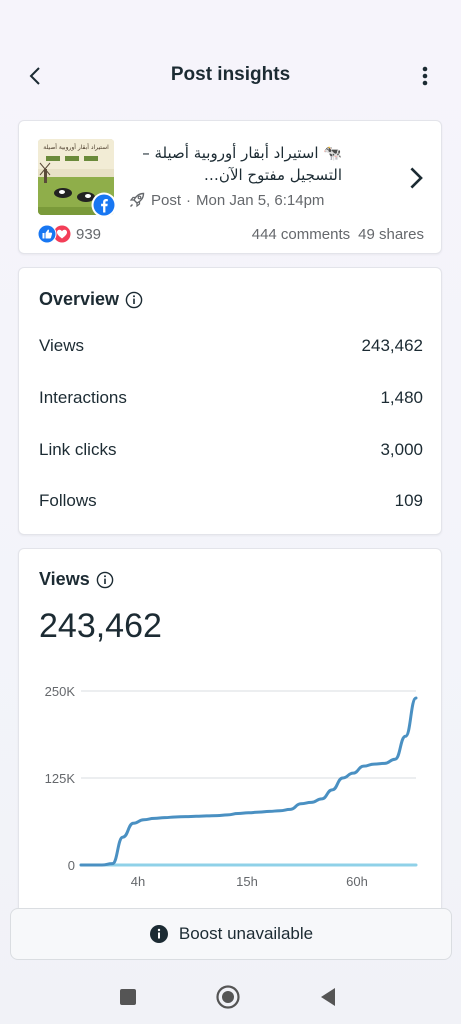 The width and height of the screenshot is (461, 1024). I want to click on facebook-icon, so click(104, 205).